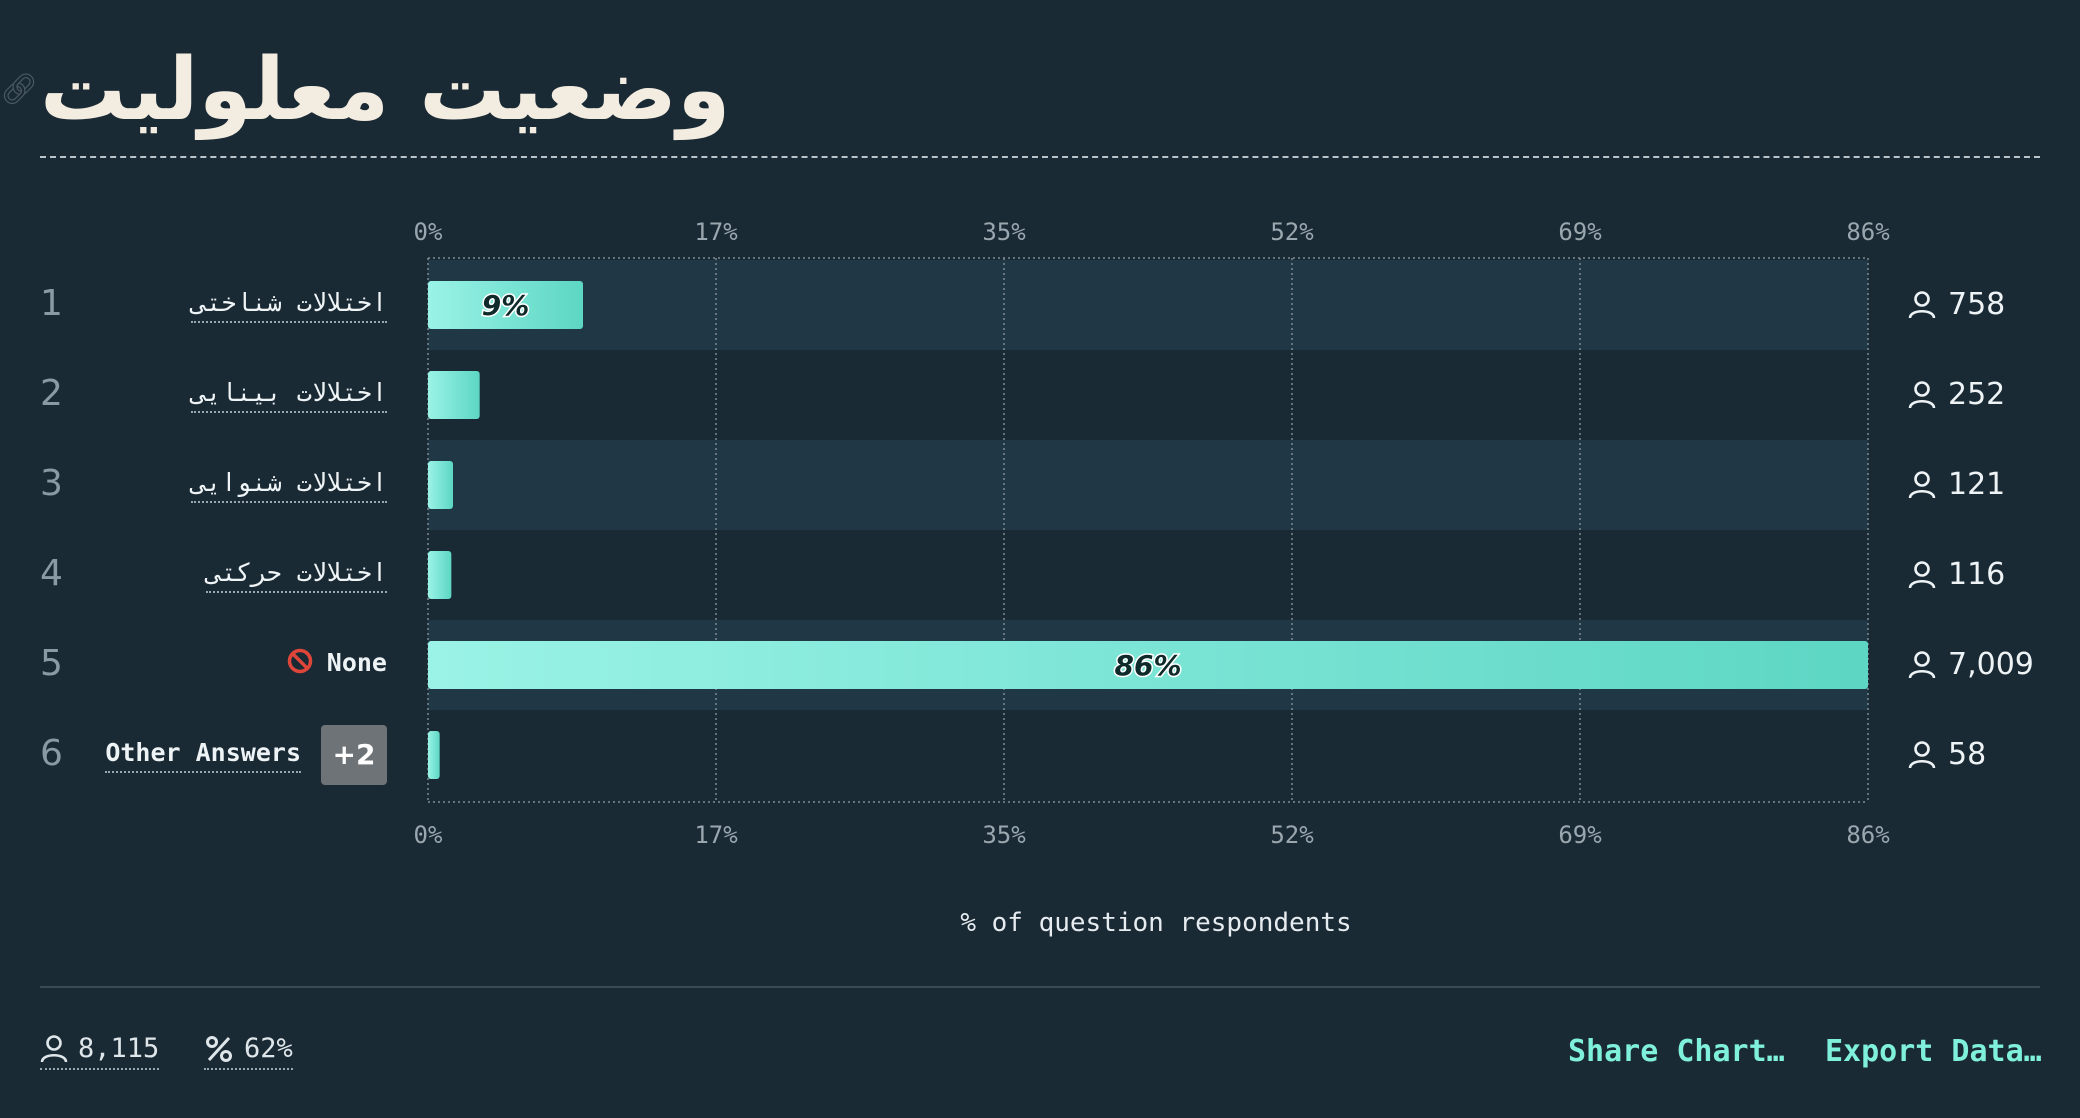 This screenshot has height=1118, width=2080. Describe the element at coordinates (296, 575) in the screenshot. I see `row-label: اختلالات حرکتی` at that location.